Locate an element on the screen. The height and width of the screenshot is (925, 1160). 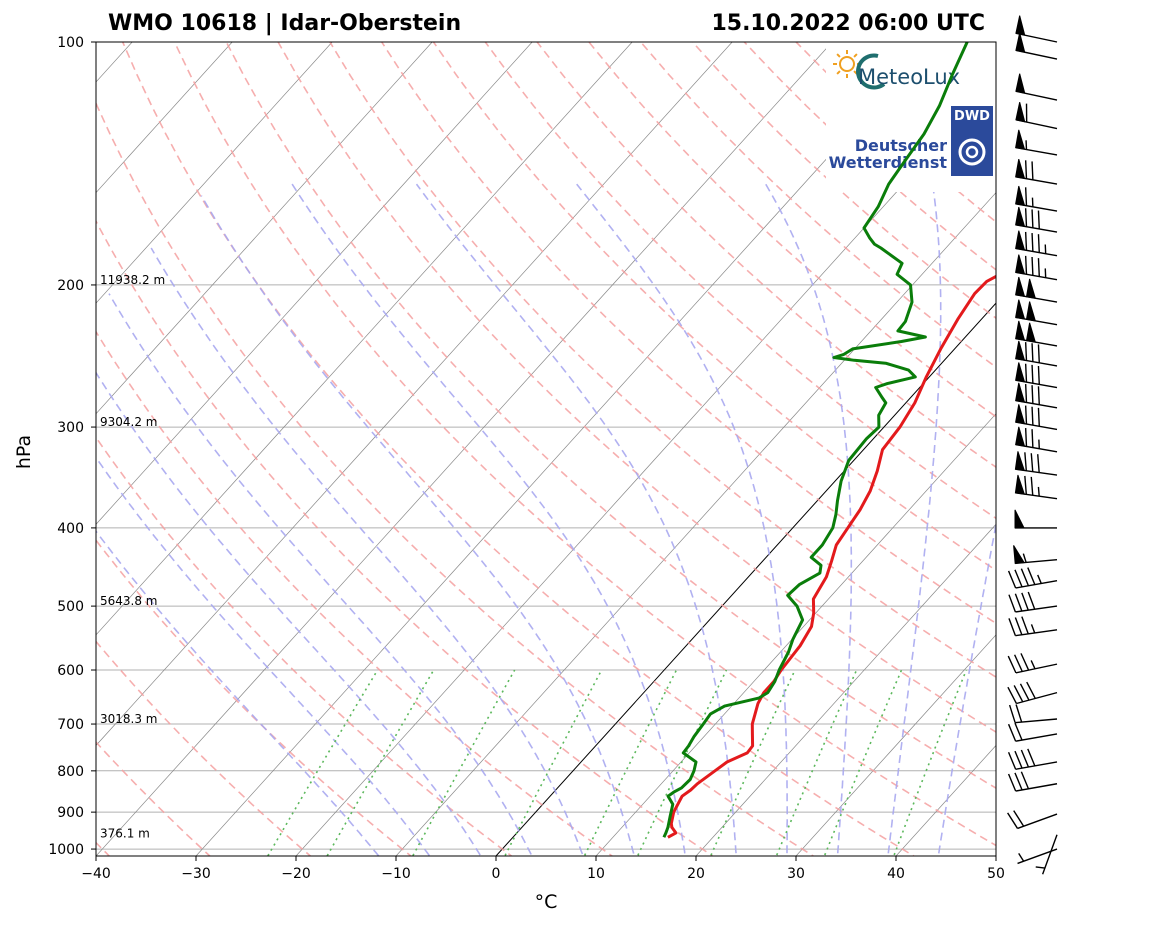
y-tick-label: 500 is located at coordinates (70, 607).